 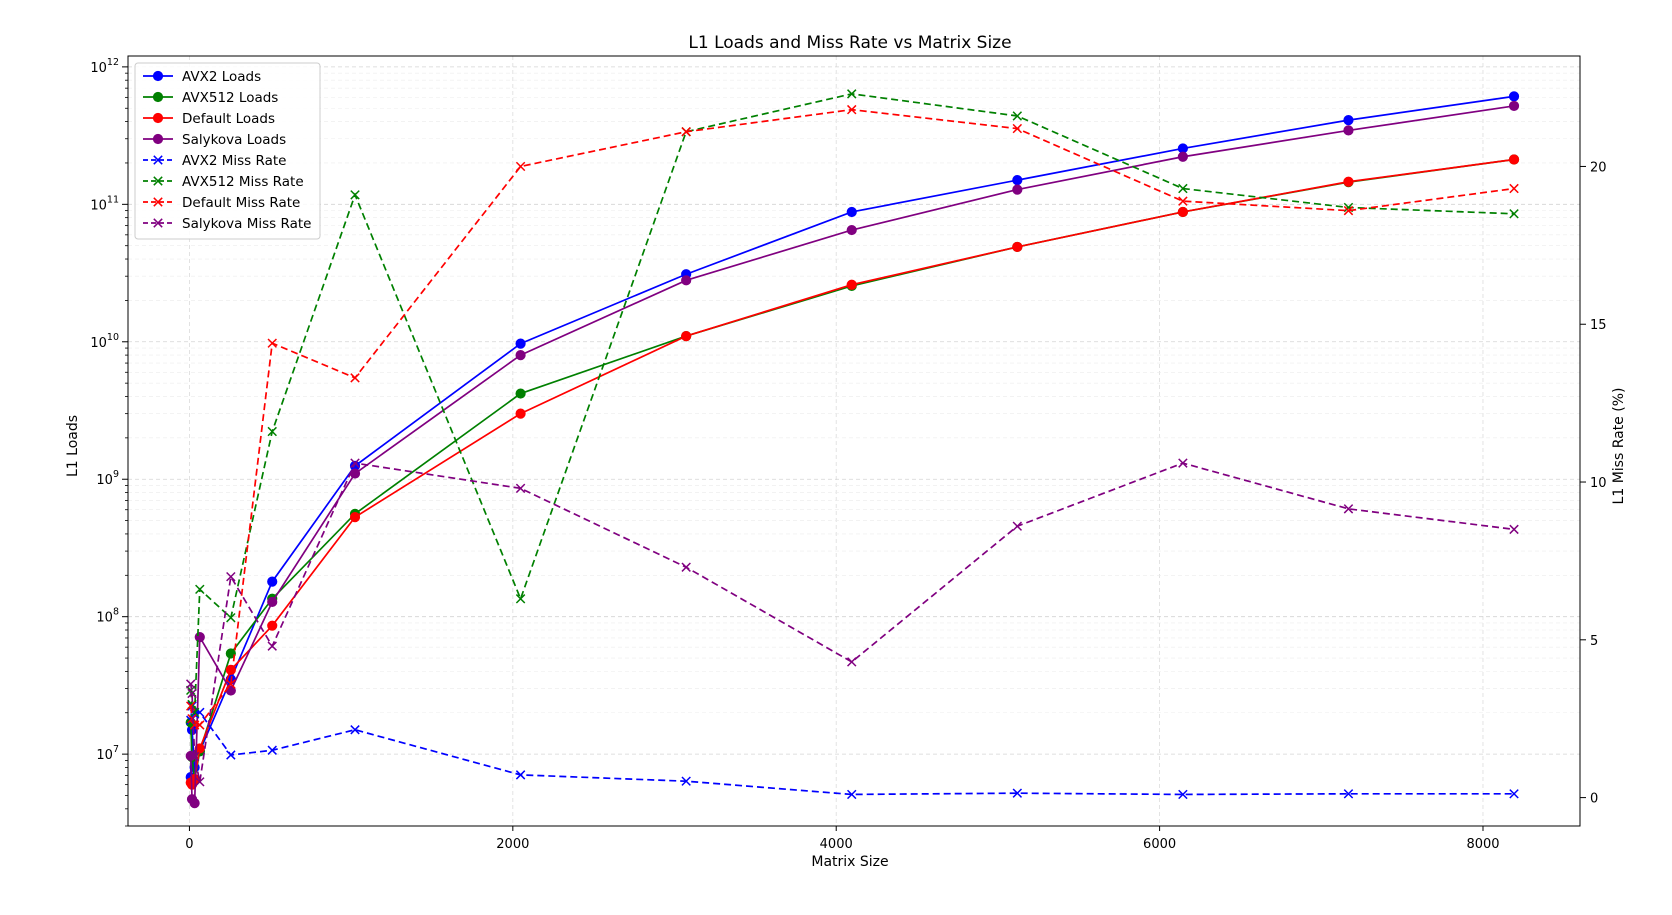 I want to click on legend-label: Default Loads, so click(x=228, y=119).